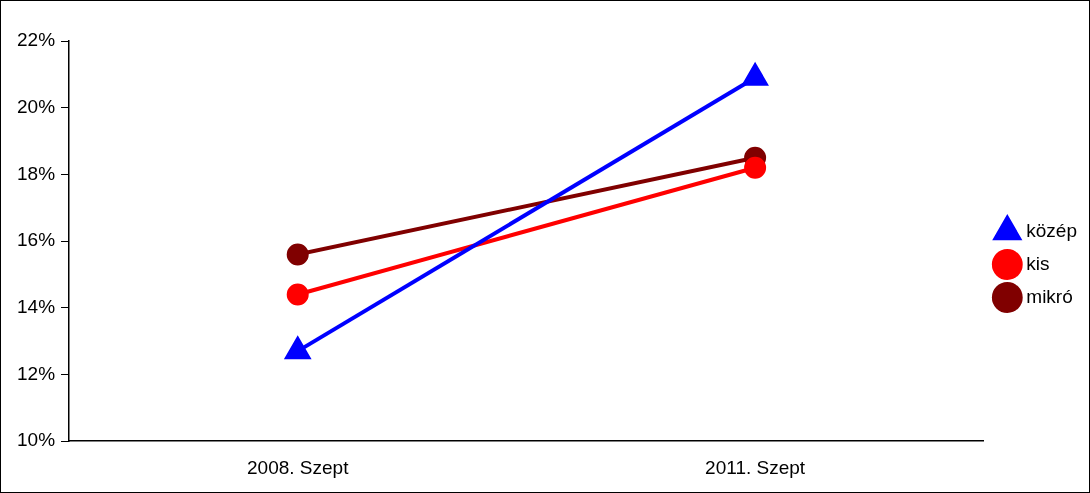 This screenshot has height=493, width=1090. Describe the element at coordinates (1038, 263) in the screenshot. I see `legend-label: kis` at that location.